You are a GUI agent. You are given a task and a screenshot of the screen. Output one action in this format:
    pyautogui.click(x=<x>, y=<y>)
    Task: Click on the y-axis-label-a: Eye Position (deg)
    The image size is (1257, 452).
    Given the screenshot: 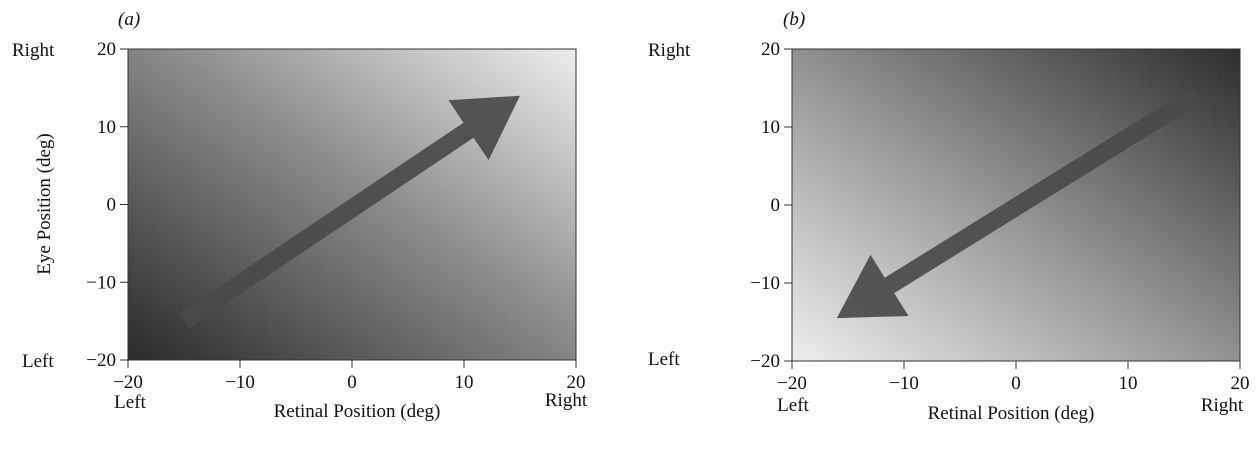 What is the action you would take?
    pyautogui.click(x=44, y=203)
    